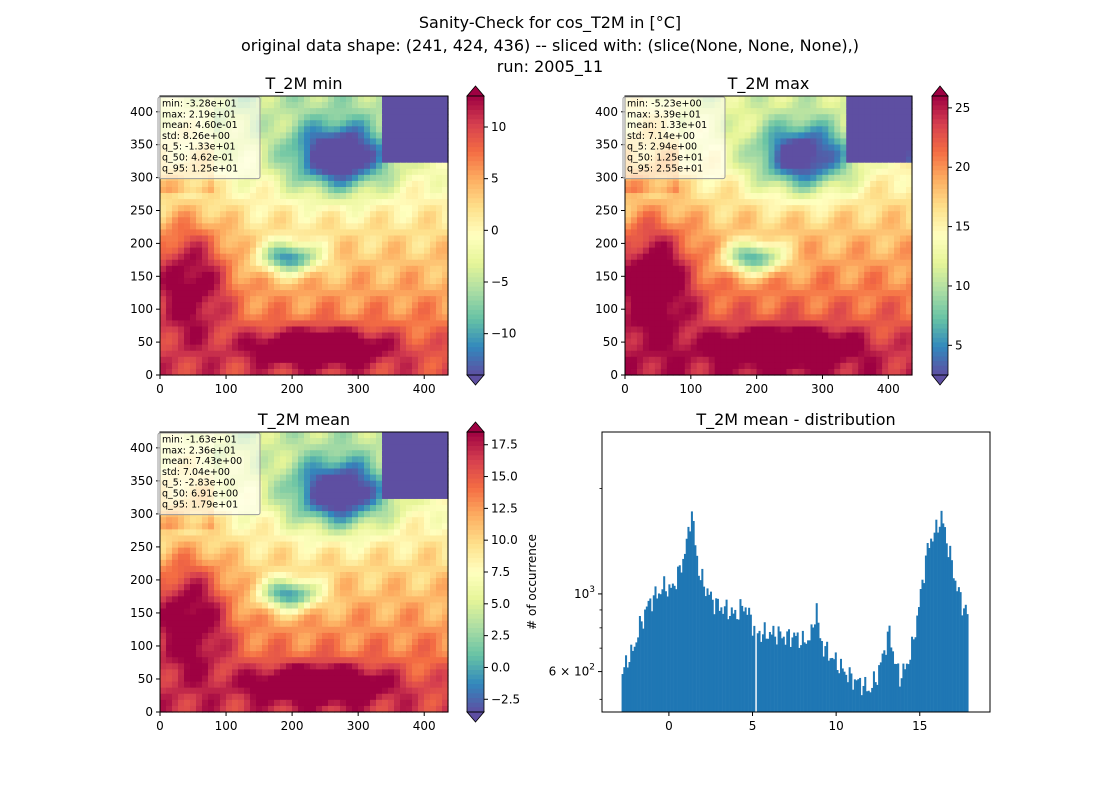 The height and width of the screenshot is (800, 1100). What do you see at coordinates (962, 108) in the screenshot?
I see `colorbar-tick-label: 25` at bounding box center [962, 108].